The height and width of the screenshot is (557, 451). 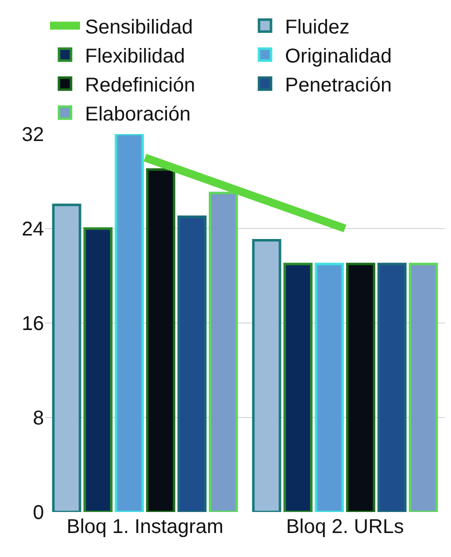 I want to click on x-tick-label: Bloq 2. URLs, so click(x=345, y=527).